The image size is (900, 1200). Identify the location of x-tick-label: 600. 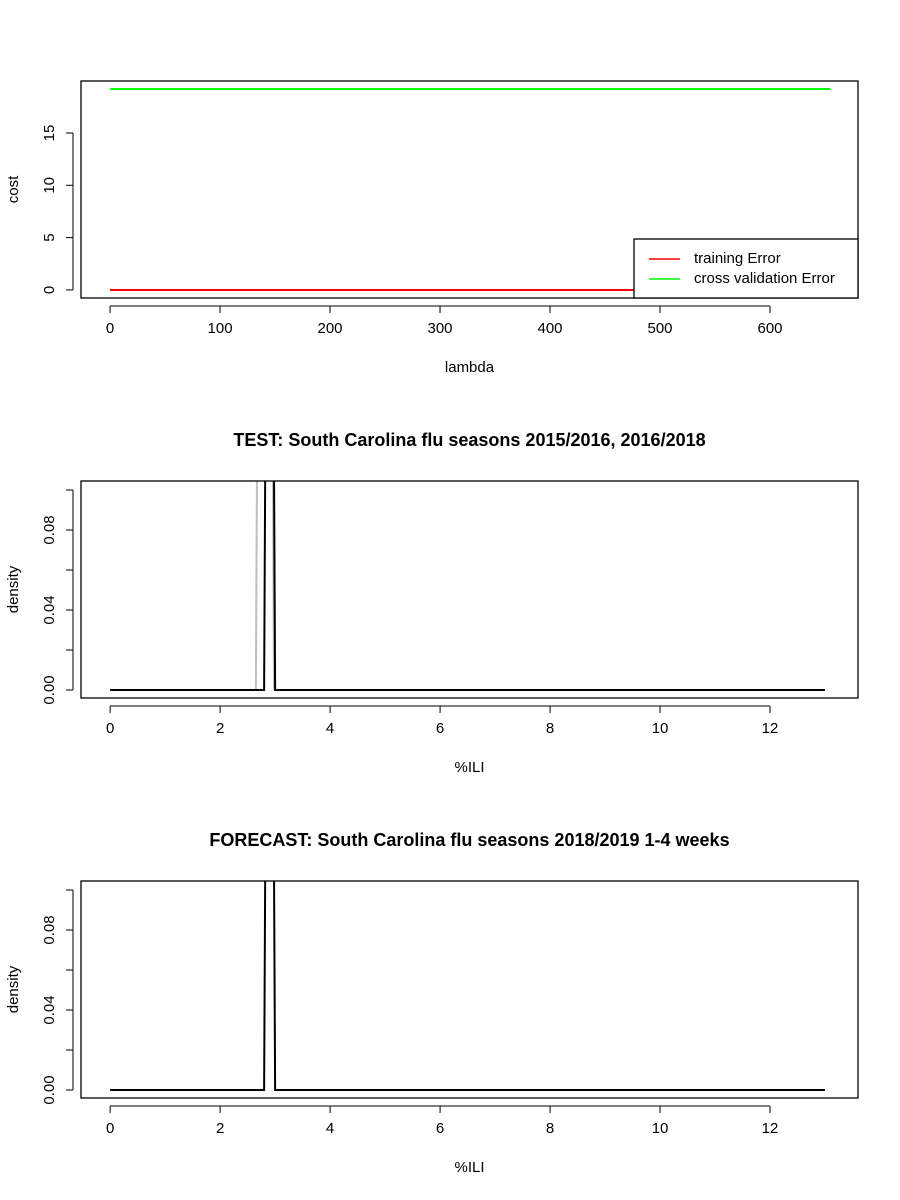
(769, 328).